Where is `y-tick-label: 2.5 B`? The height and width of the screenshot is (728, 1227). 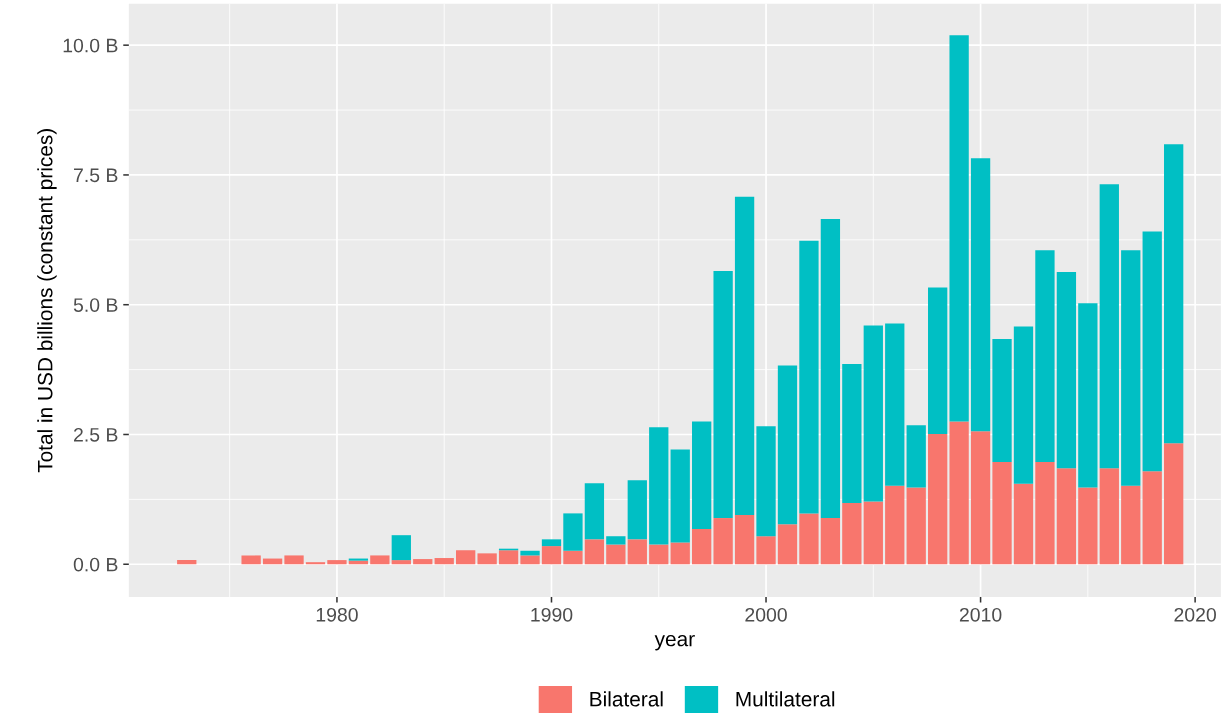
y-tick-label: 2.5 B is located at coordinates (96, 434).